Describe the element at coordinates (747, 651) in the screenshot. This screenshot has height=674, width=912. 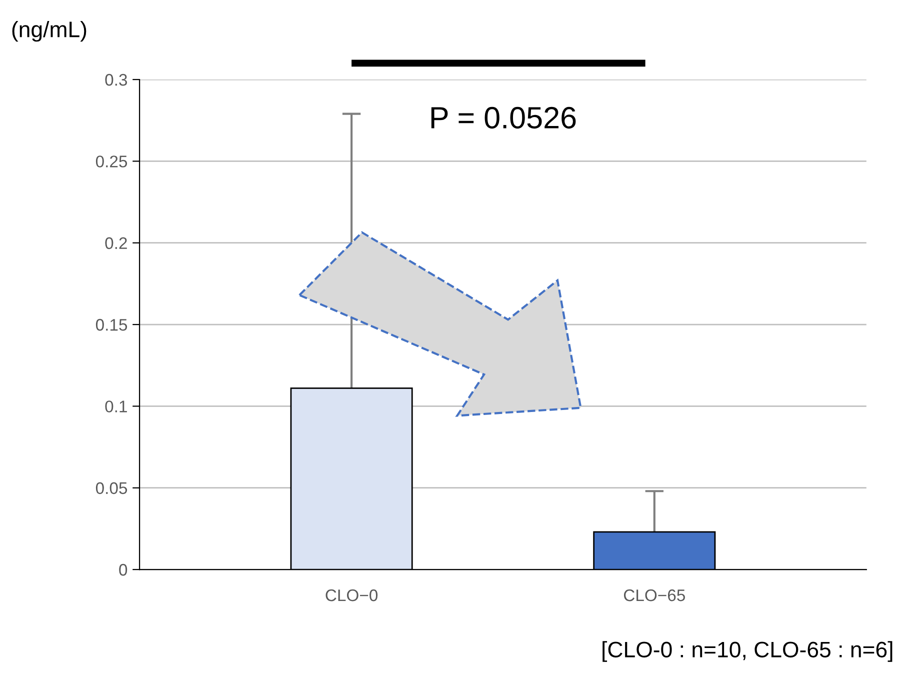
I see `text: [CLO-0 : n=10, CLO-65 : n=6]` at that location.